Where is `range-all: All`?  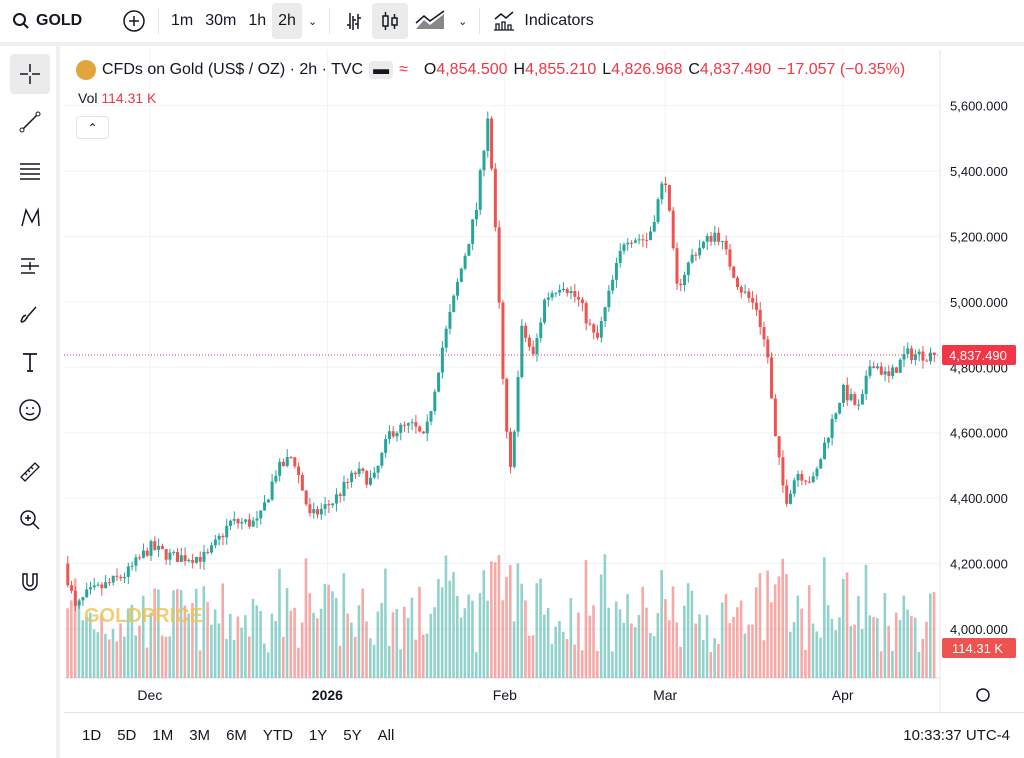
range-all: All is located at coordinates (386, 735).